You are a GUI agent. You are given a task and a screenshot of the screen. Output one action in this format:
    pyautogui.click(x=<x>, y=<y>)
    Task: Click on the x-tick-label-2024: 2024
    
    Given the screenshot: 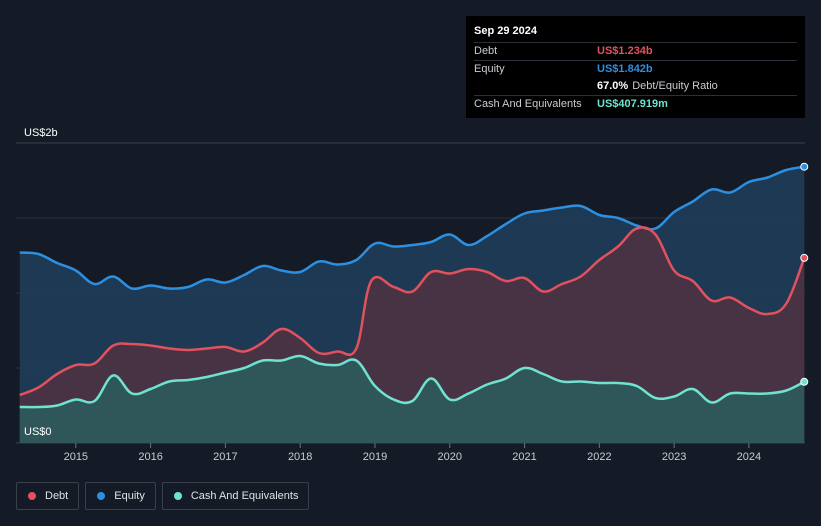 What is the action you would take?
    pyautogui.click(x=749, y=457)
    